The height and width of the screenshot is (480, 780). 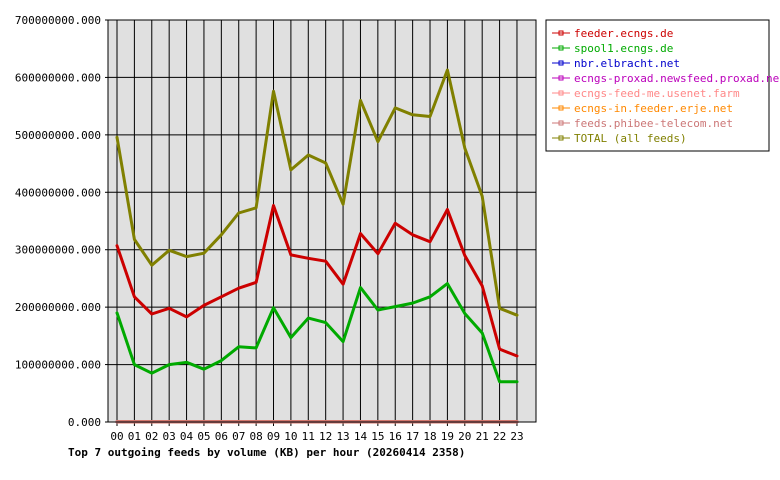 I want to click on x-tick-label: 03, so click(x=169, y=436).